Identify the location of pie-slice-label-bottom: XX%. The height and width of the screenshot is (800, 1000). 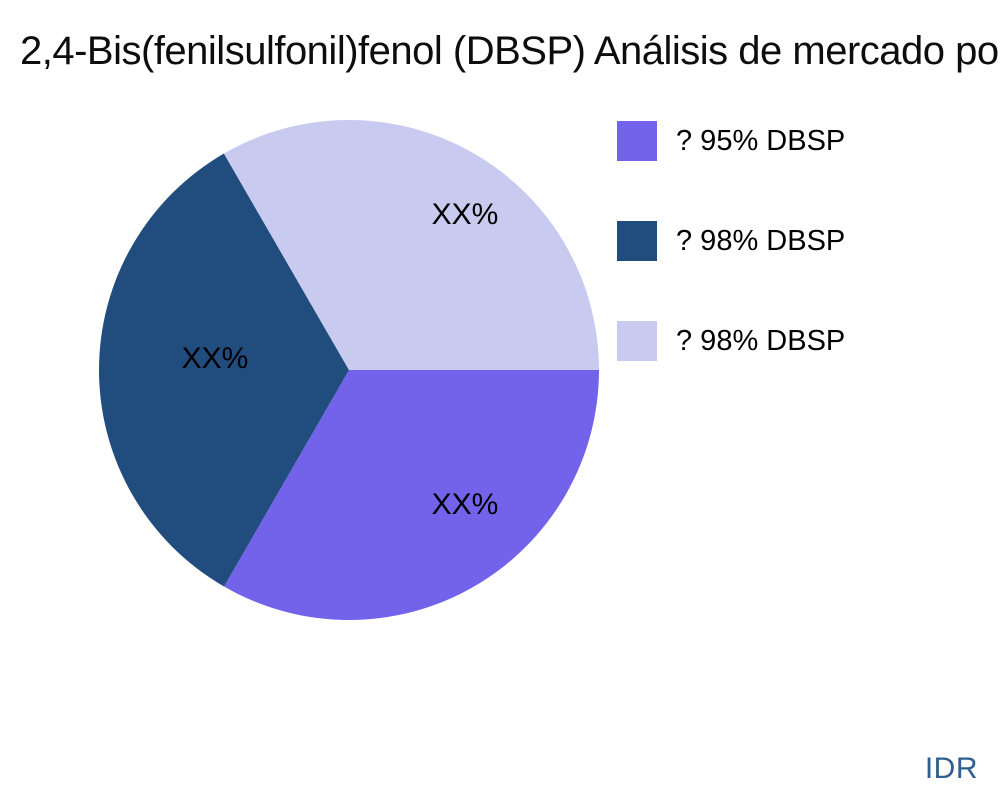
(465, 504).